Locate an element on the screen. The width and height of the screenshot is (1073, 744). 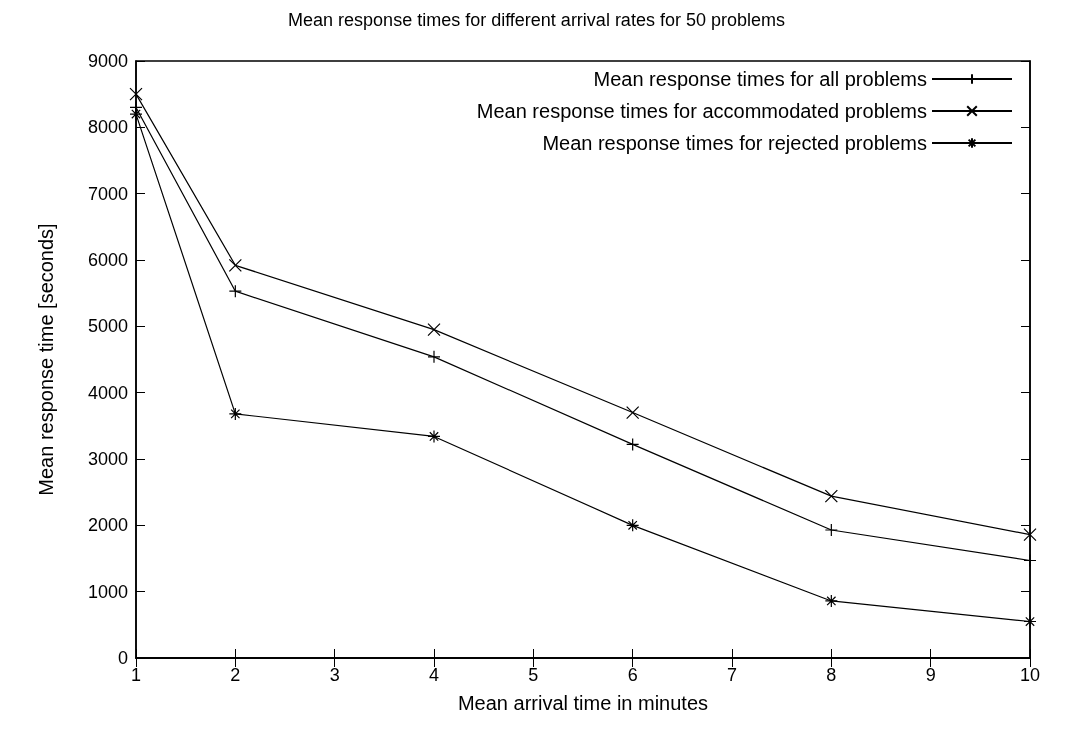
y-axis-title: Mean response time [seconds] is located at coordinates (46, 359).